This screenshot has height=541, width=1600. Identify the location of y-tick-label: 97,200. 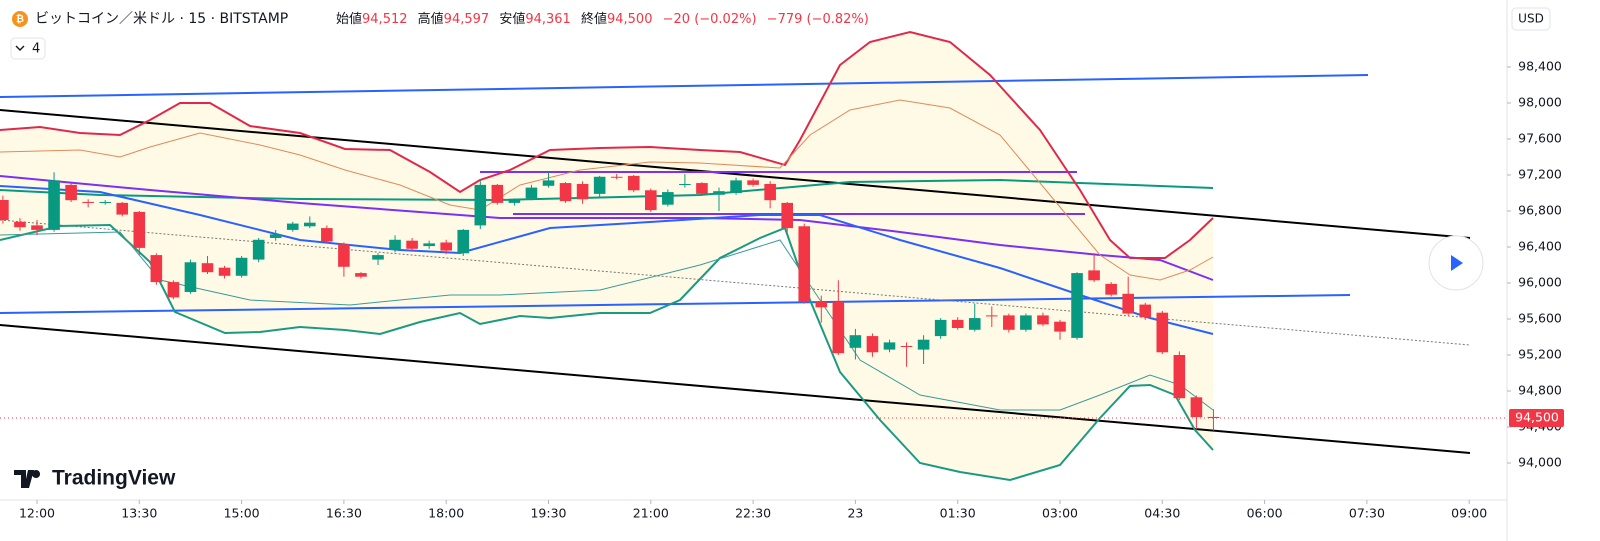
(1540, 173).